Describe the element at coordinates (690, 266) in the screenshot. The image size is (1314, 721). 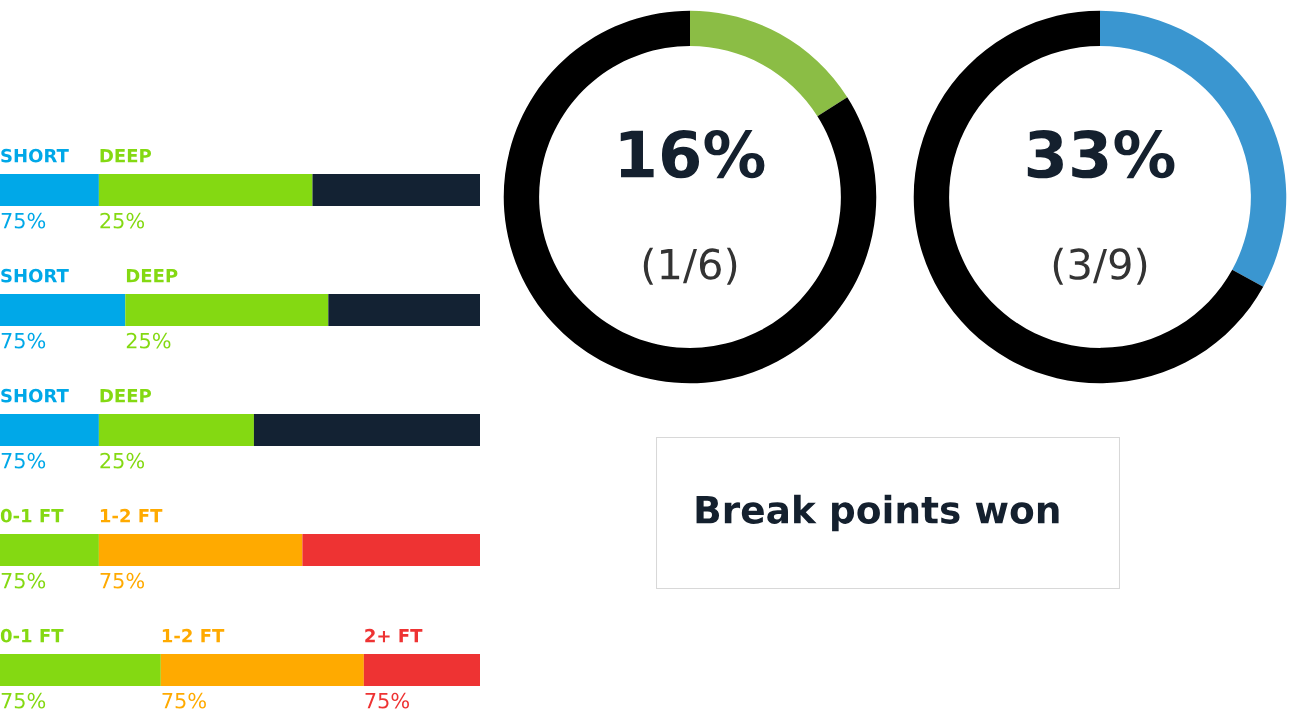
I see `text: (1/6)` at that location.